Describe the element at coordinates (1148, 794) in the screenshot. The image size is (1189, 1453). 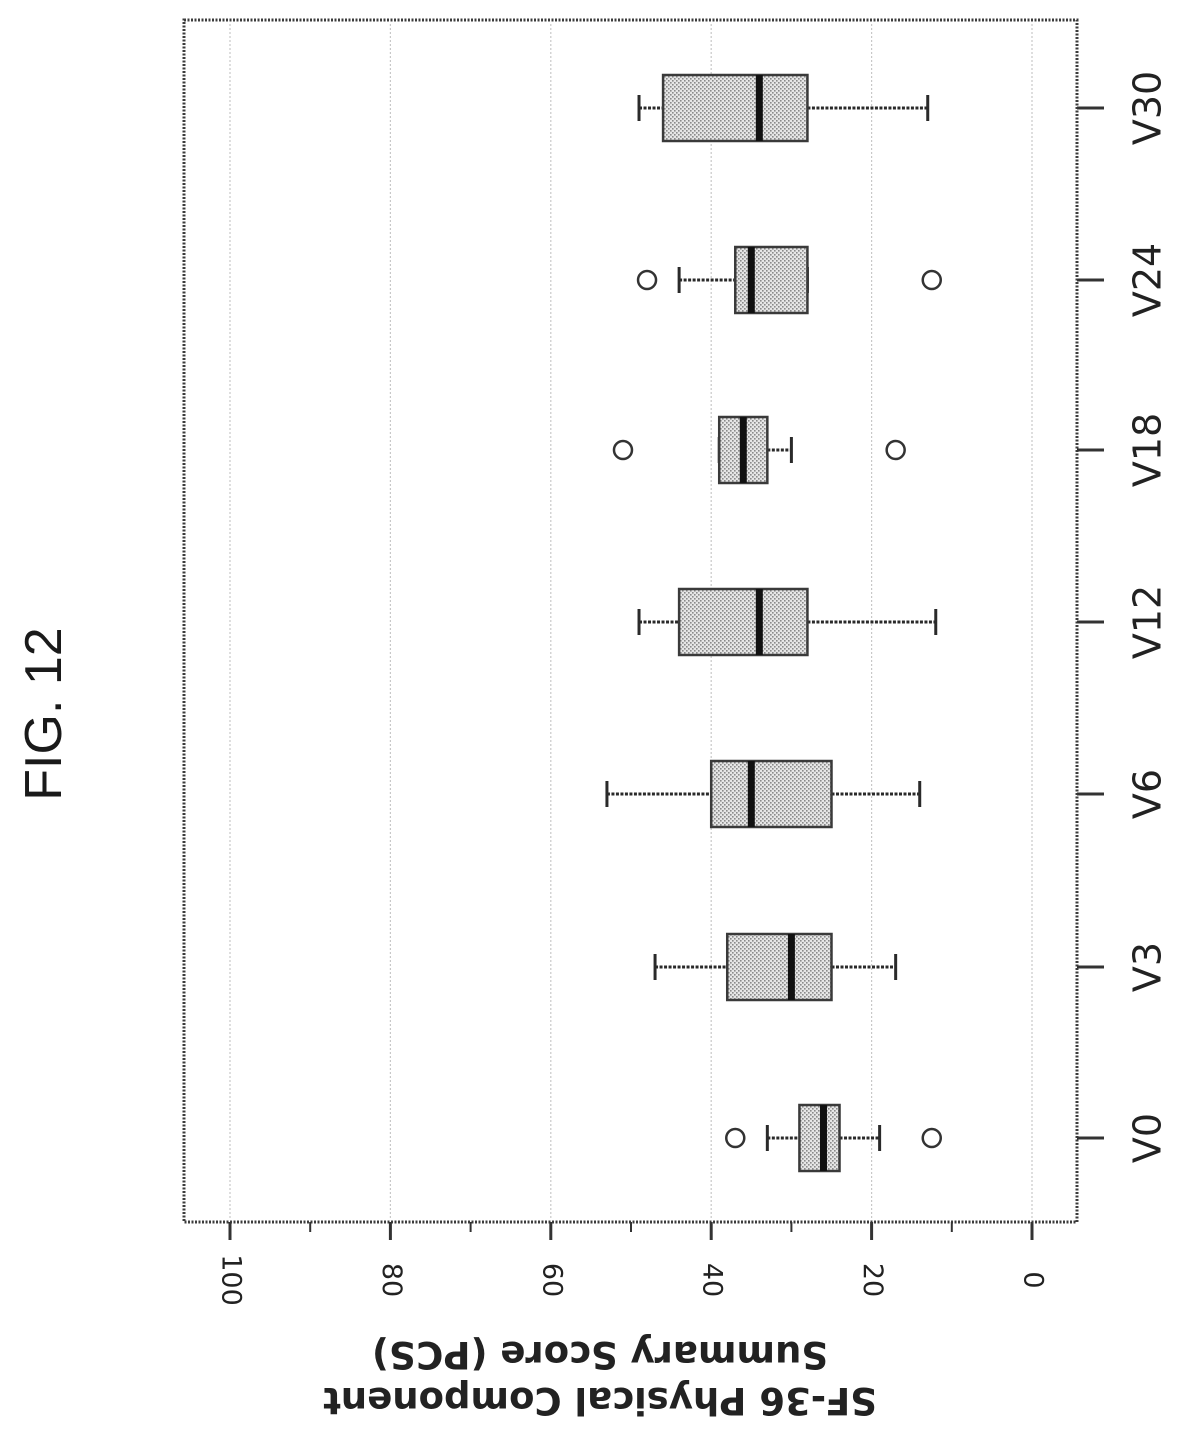
I see `category-label-V6: V6` at that location.